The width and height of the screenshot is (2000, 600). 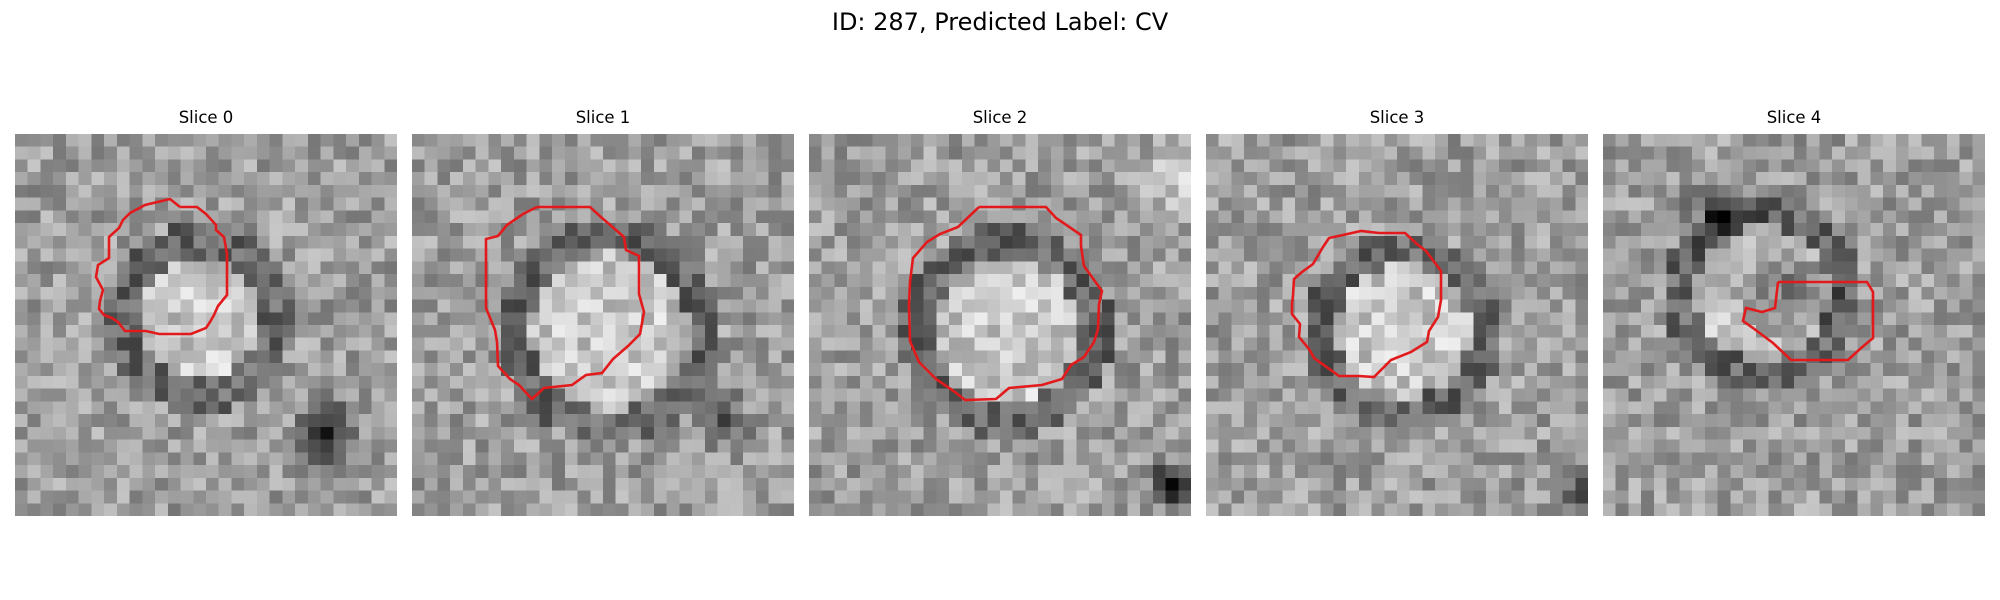 I want to click on slice-panel-4: Slice 4, so click(x=1794, y=311).